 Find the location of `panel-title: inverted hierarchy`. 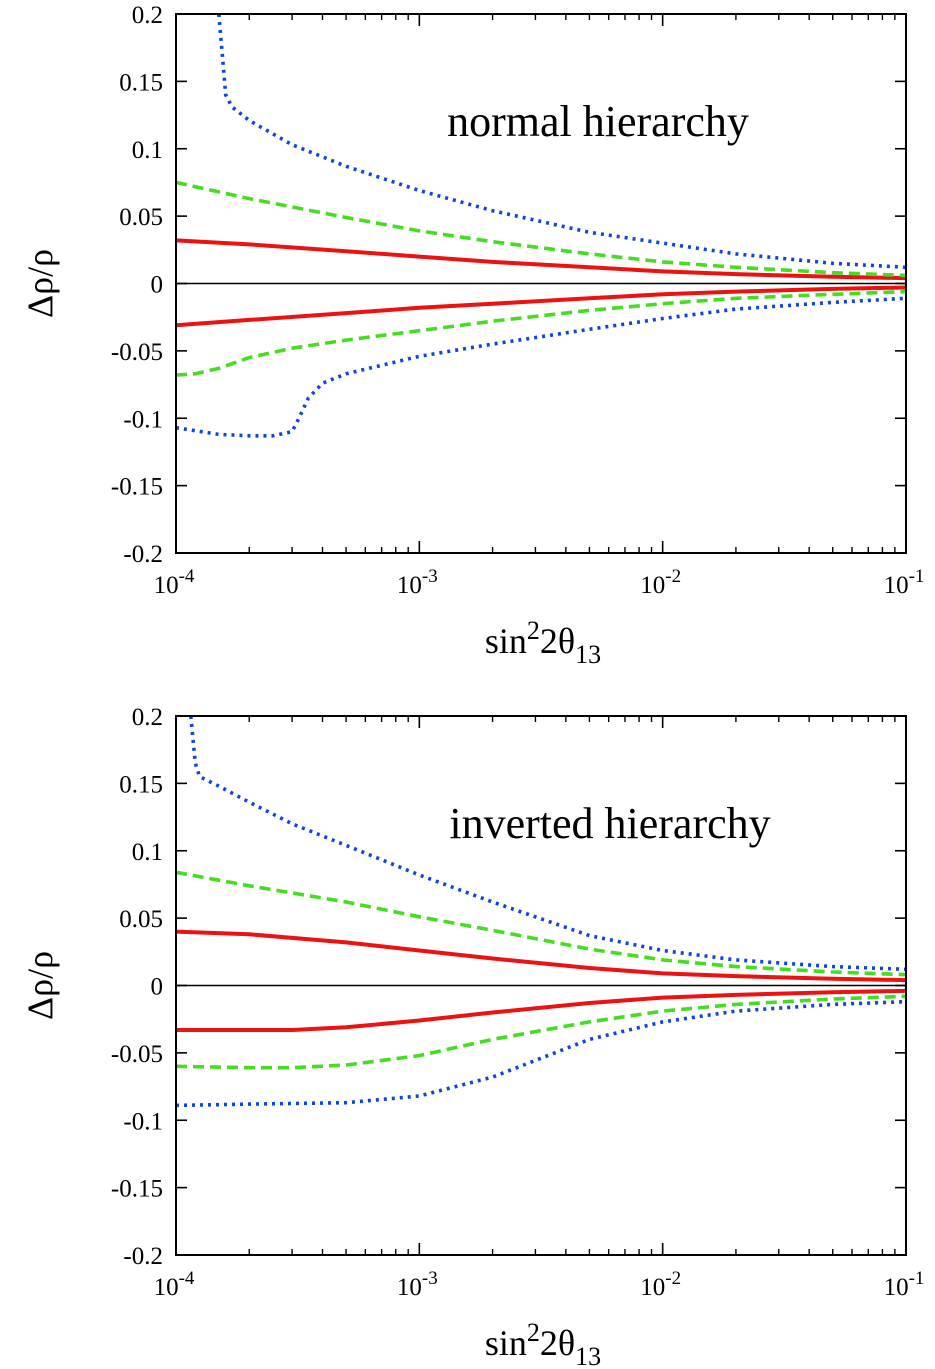

panel-title: inverted hierarchy is located at coordinates (609, 823).